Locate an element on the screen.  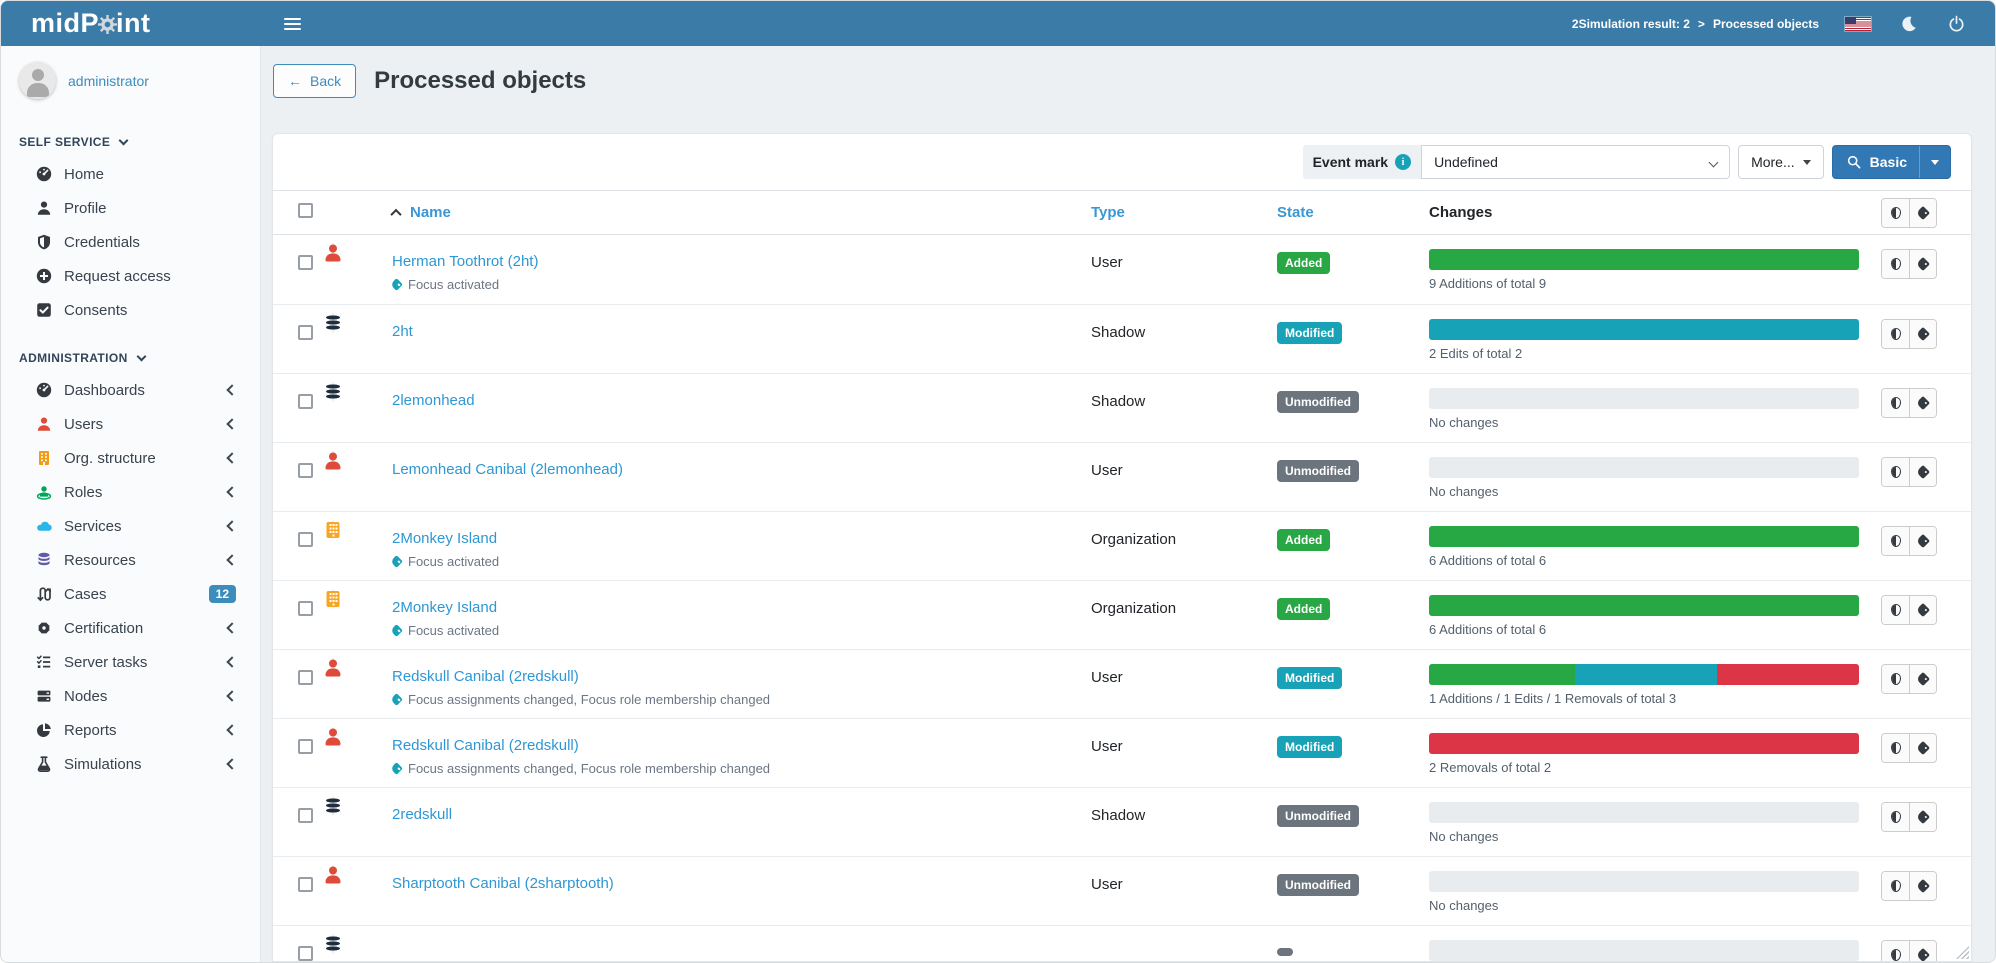
sidebar-item-org-structure: Org. structure is located at coordinates (130, 458).